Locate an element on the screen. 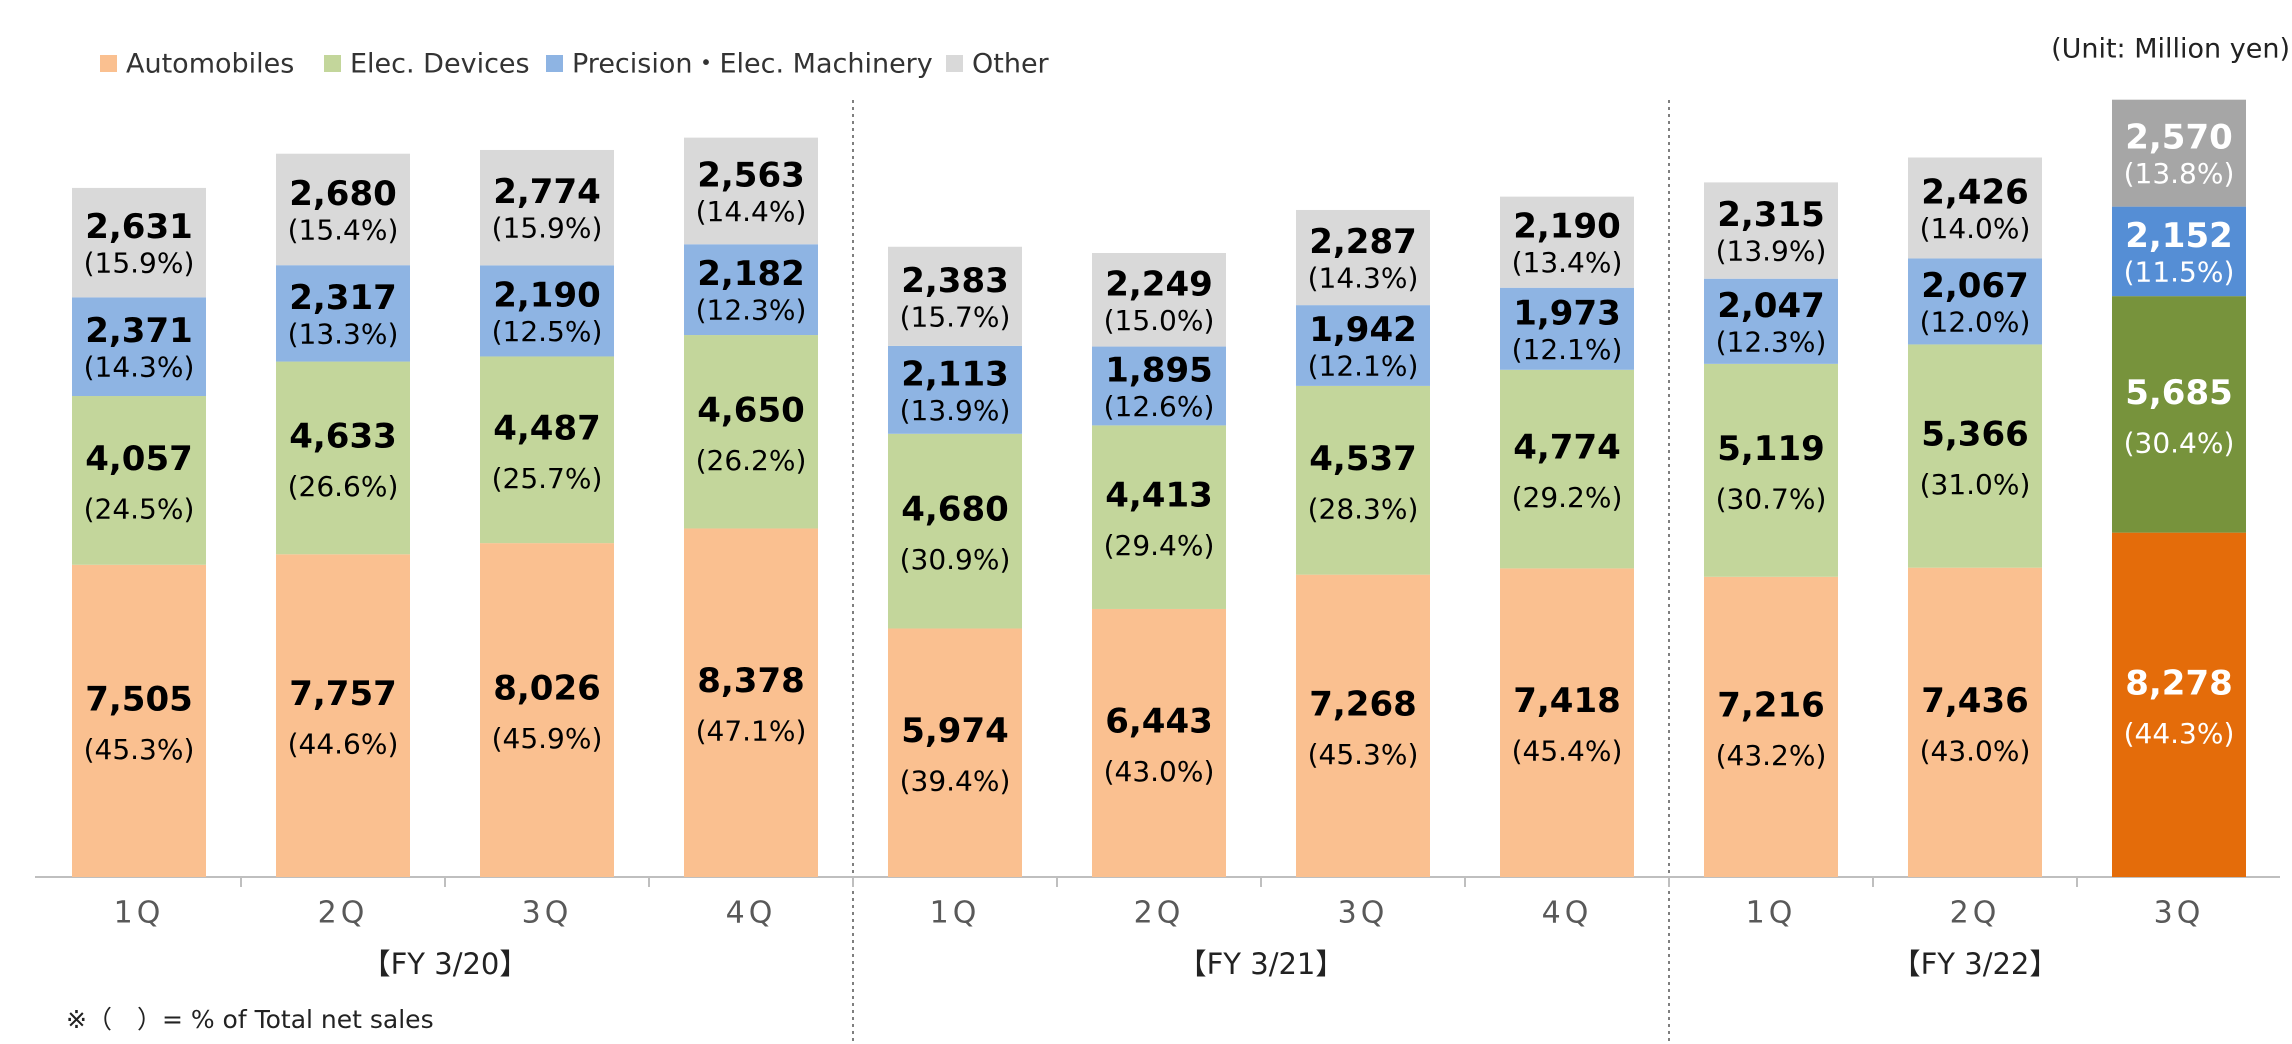 Image resolution: width=2292 pixels, height=1044 pixels. value-label: 2,570 is located at coordinates (2179, 138).